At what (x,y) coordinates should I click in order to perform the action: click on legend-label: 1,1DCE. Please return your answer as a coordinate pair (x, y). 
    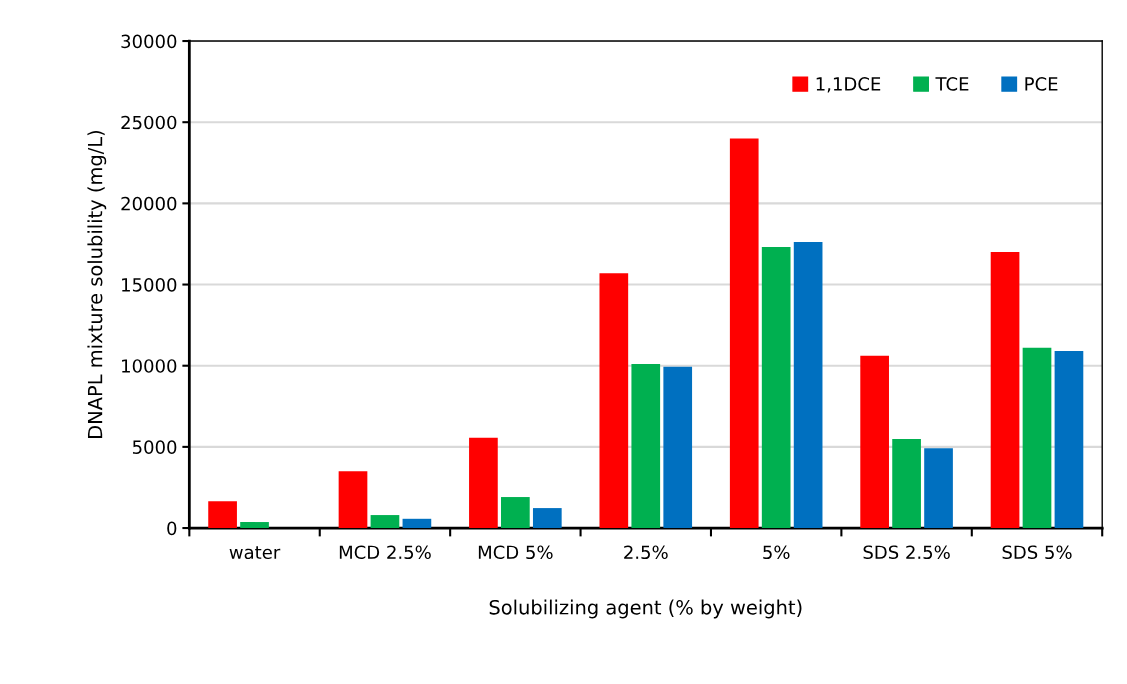
    Looking at the image, I should click on (848, 85).